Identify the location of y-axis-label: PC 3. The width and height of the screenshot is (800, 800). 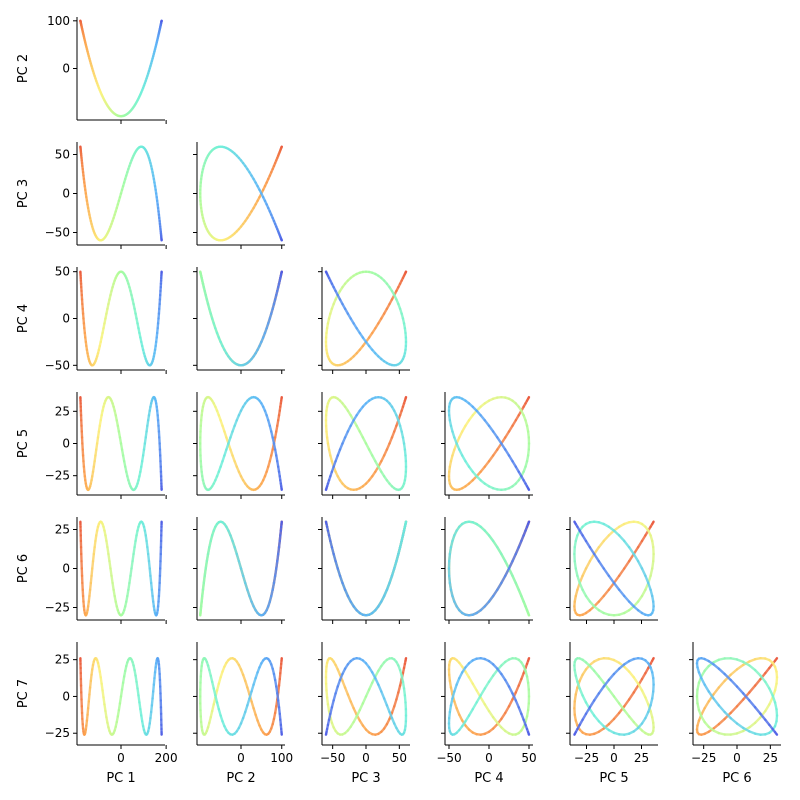
(23, 193).